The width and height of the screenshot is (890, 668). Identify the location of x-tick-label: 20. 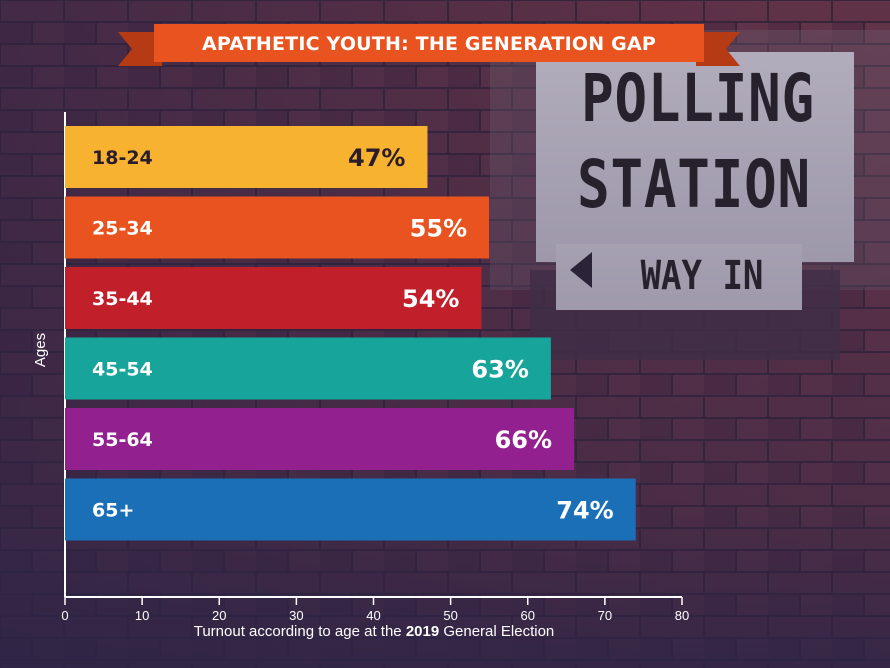
(219, 615).